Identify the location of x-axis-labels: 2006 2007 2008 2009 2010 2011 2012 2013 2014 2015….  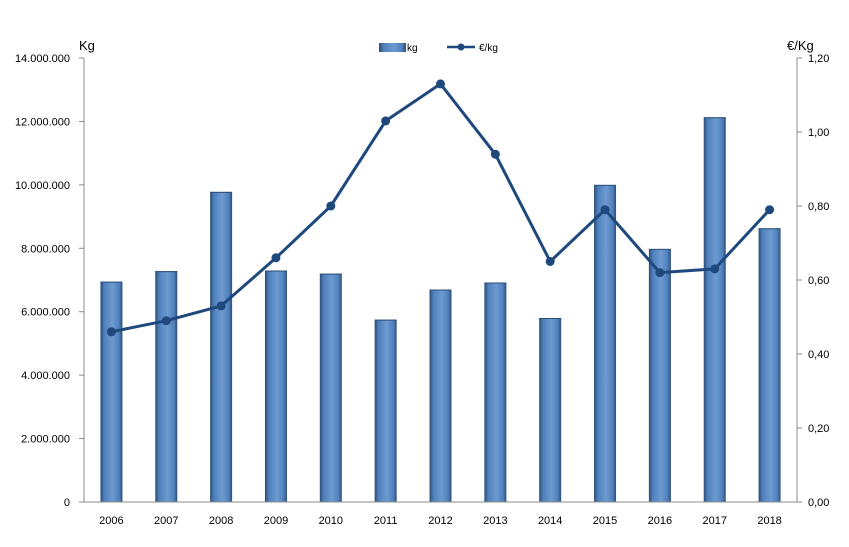
(440, 521).